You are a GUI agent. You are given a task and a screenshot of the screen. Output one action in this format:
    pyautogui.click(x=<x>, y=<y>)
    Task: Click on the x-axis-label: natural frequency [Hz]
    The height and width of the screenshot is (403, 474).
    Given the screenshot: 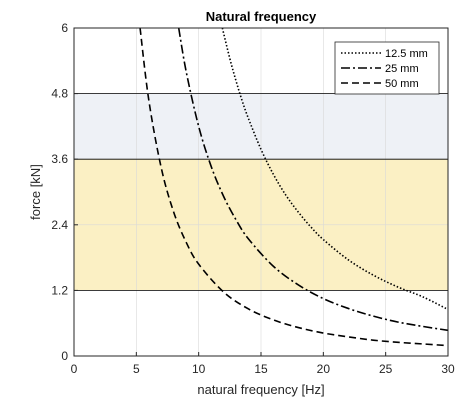 What is the action you would take?
    pyautogui.click(x=260, y=389)
    